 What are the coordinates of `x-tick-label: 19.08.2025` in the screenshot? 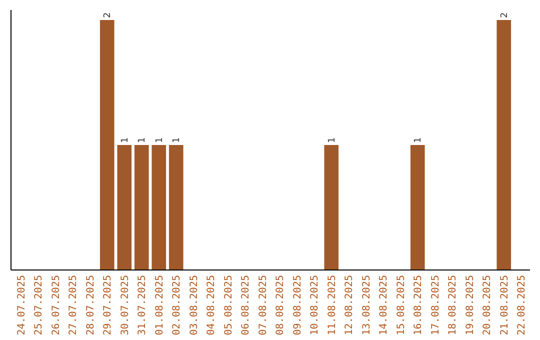 It's located at (470, 305).